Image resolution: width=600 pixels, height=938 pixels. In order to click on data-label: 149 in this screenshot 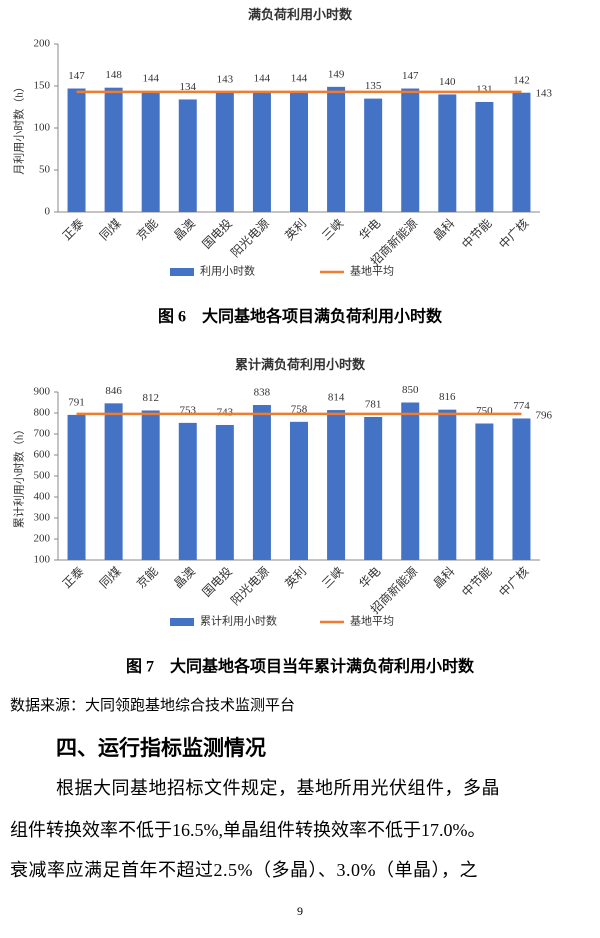, I will do `click(336, 74)`.